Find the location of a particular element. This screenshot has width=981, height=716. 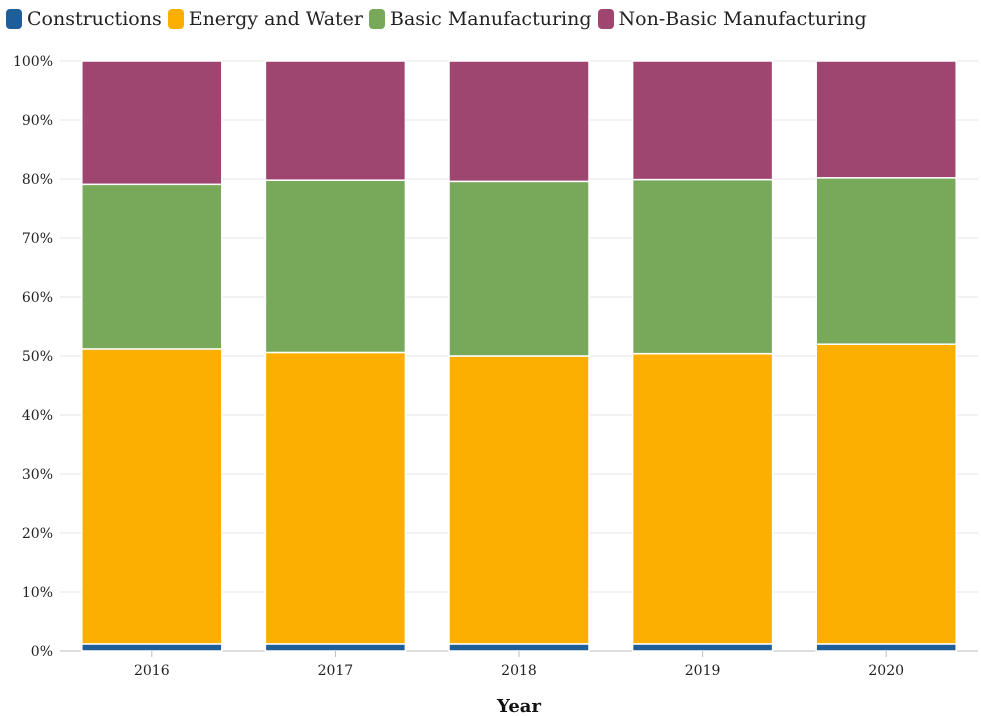

bar-basic-manufacturing-2017 is located at coordinates (335, 266).